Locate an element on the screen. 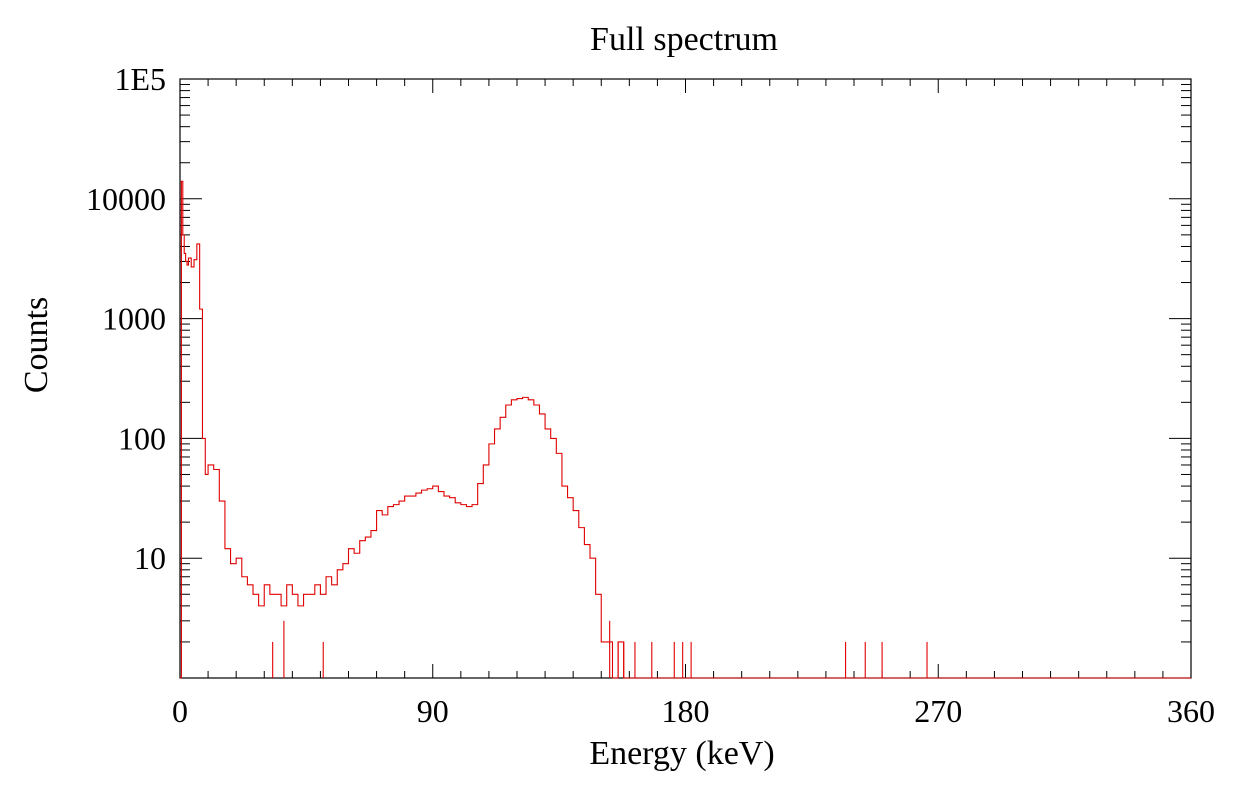  y-tick-label: 1000 is located at coordinates (134, 319).